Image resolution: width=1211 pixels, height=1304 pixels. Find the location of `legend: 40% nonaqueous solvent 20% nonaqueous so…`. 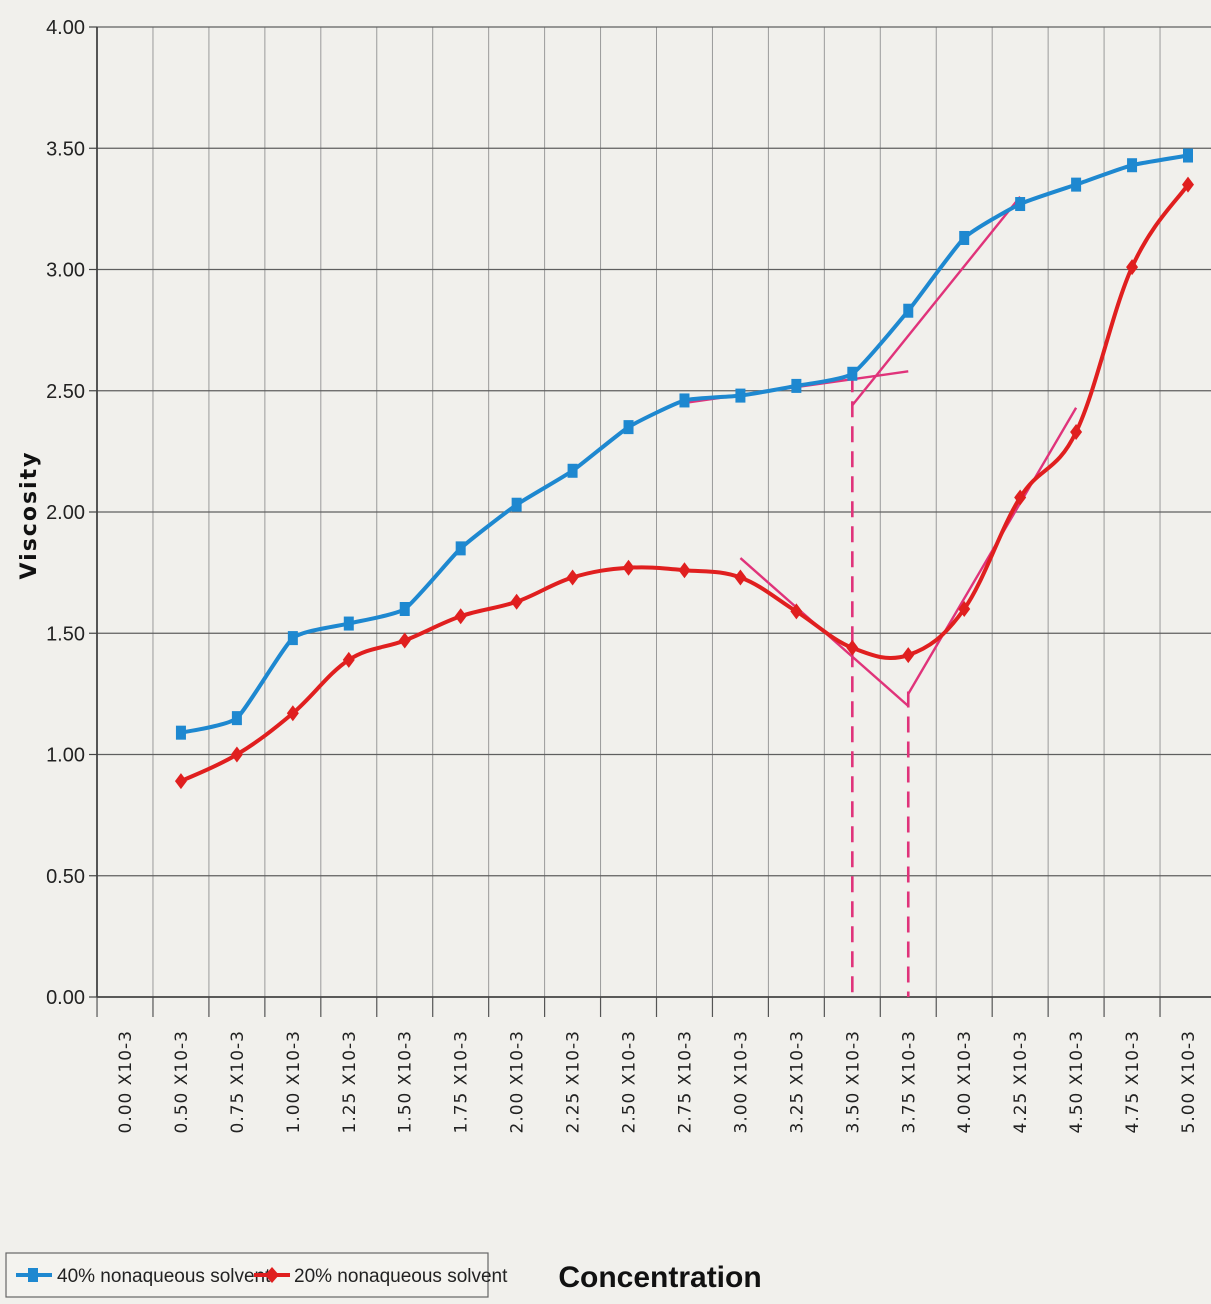

legend: 40% nonaqueous solvent 20% nonaqueous so… is located at coordinates (256, 1275).